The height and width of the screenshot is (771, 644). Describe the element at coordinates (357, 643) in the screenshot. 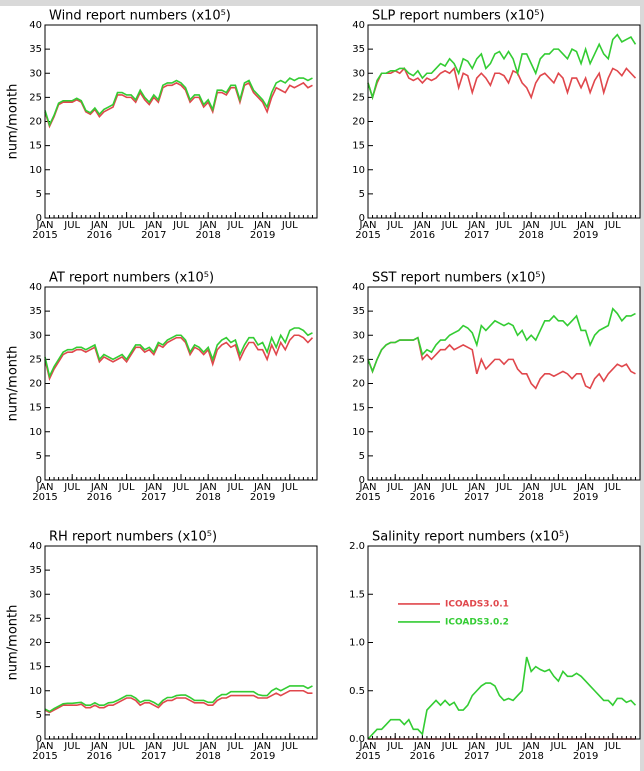

I see `y-tick-label: 1.0` at that location.